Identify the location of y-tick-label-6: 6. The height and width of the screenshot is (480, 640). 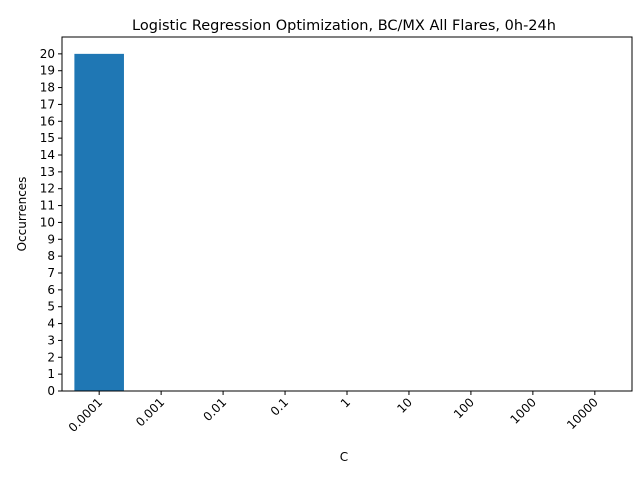
(51, 290).